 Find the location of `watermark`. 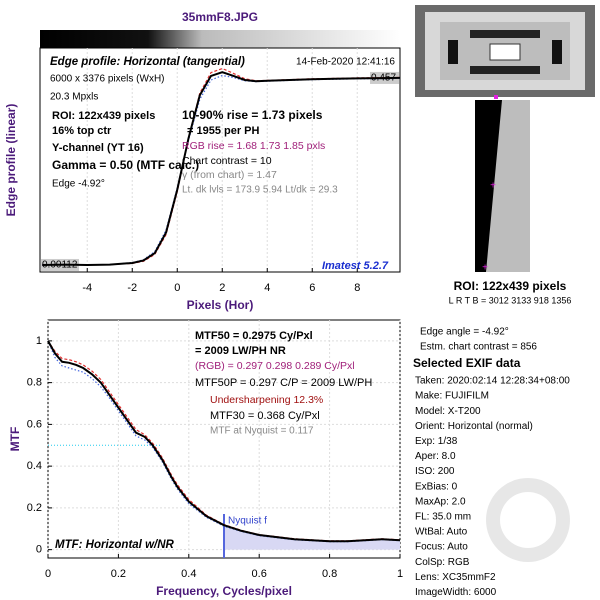

watermark is located at coordinates (528, 520).